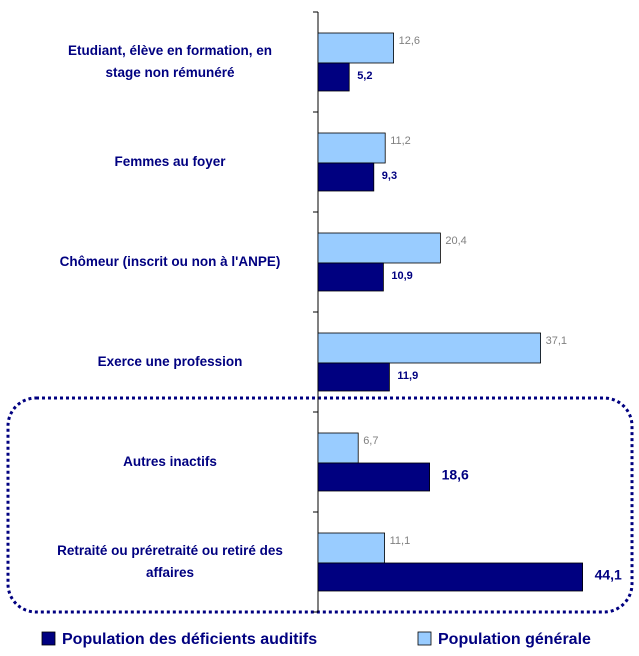  What do you see at coordinates (400, 541) in the screenshot?
I see `value-label: 11,1` at bounding box center [400, 541].